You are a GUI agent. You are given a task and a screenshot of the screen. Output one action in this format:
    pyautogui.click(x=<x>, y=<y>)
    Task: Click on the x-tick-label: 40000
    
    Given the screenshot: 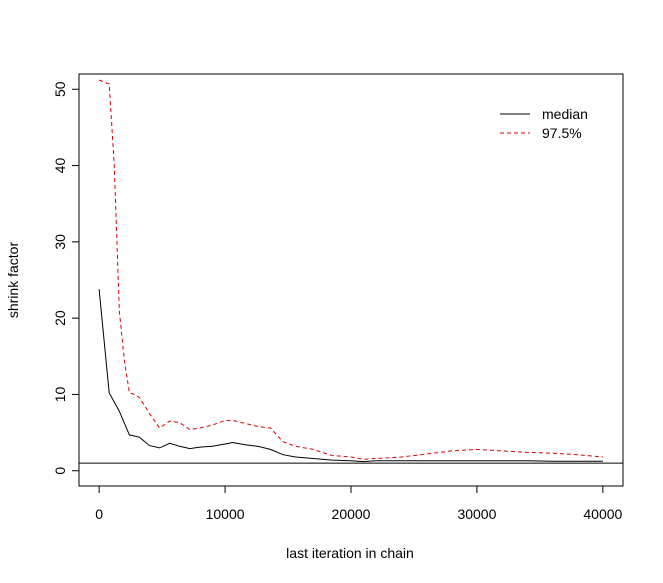 What is the action you would take?
    pyautogui.click(x=602, y=514)
    